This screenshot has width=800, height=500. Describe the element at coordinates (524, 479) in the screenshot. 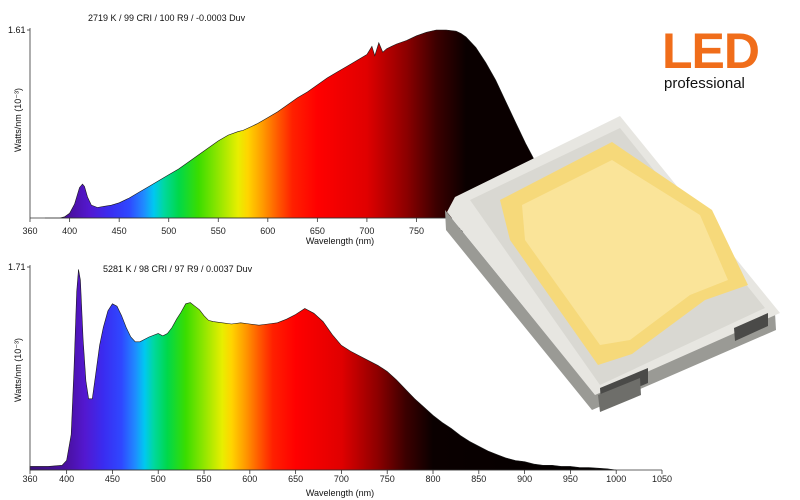

I see `x-tick-label: 900` at that location.